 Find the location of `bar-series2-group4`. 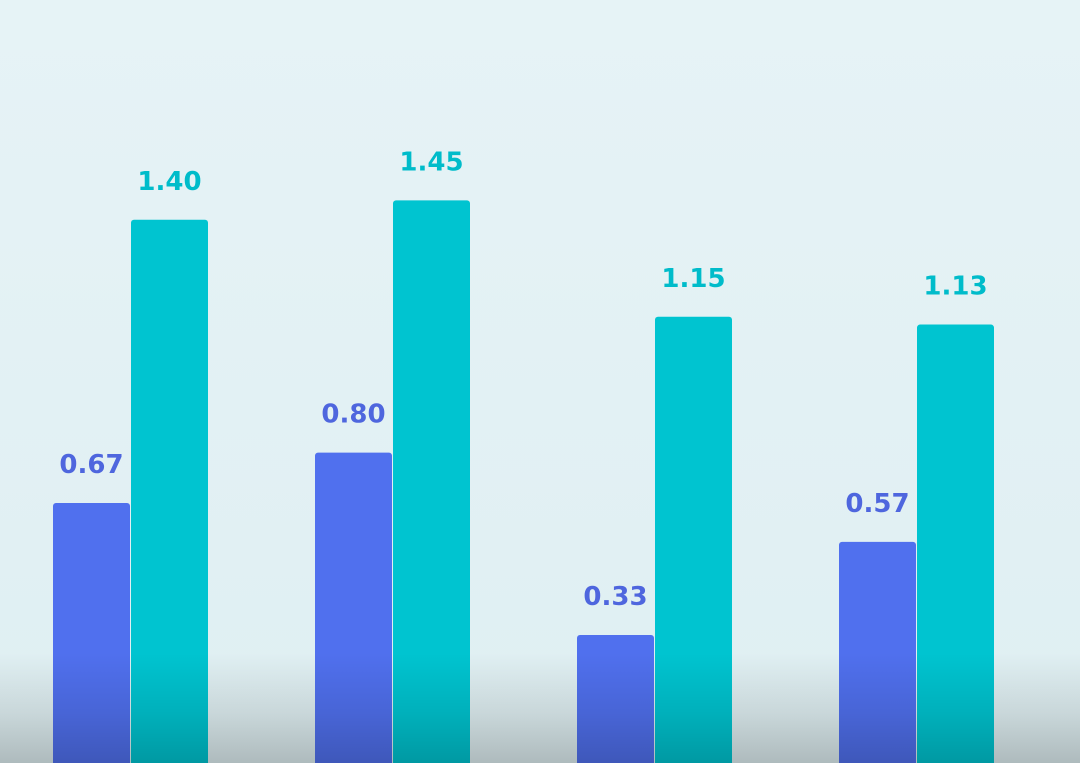

bar-series2-group4 is located at coordinates (955, 543).